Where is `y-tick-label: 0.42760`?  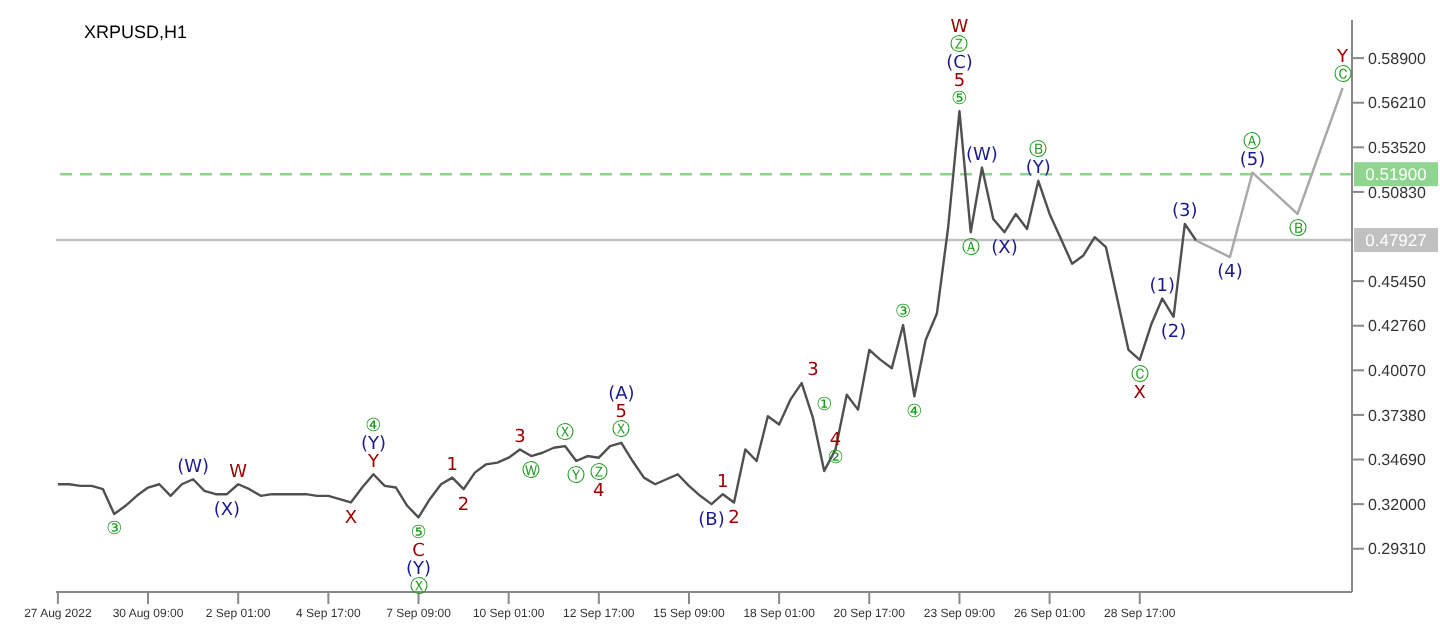
y-tick-label: 0.42760 is located at coordinates (1397, 326).